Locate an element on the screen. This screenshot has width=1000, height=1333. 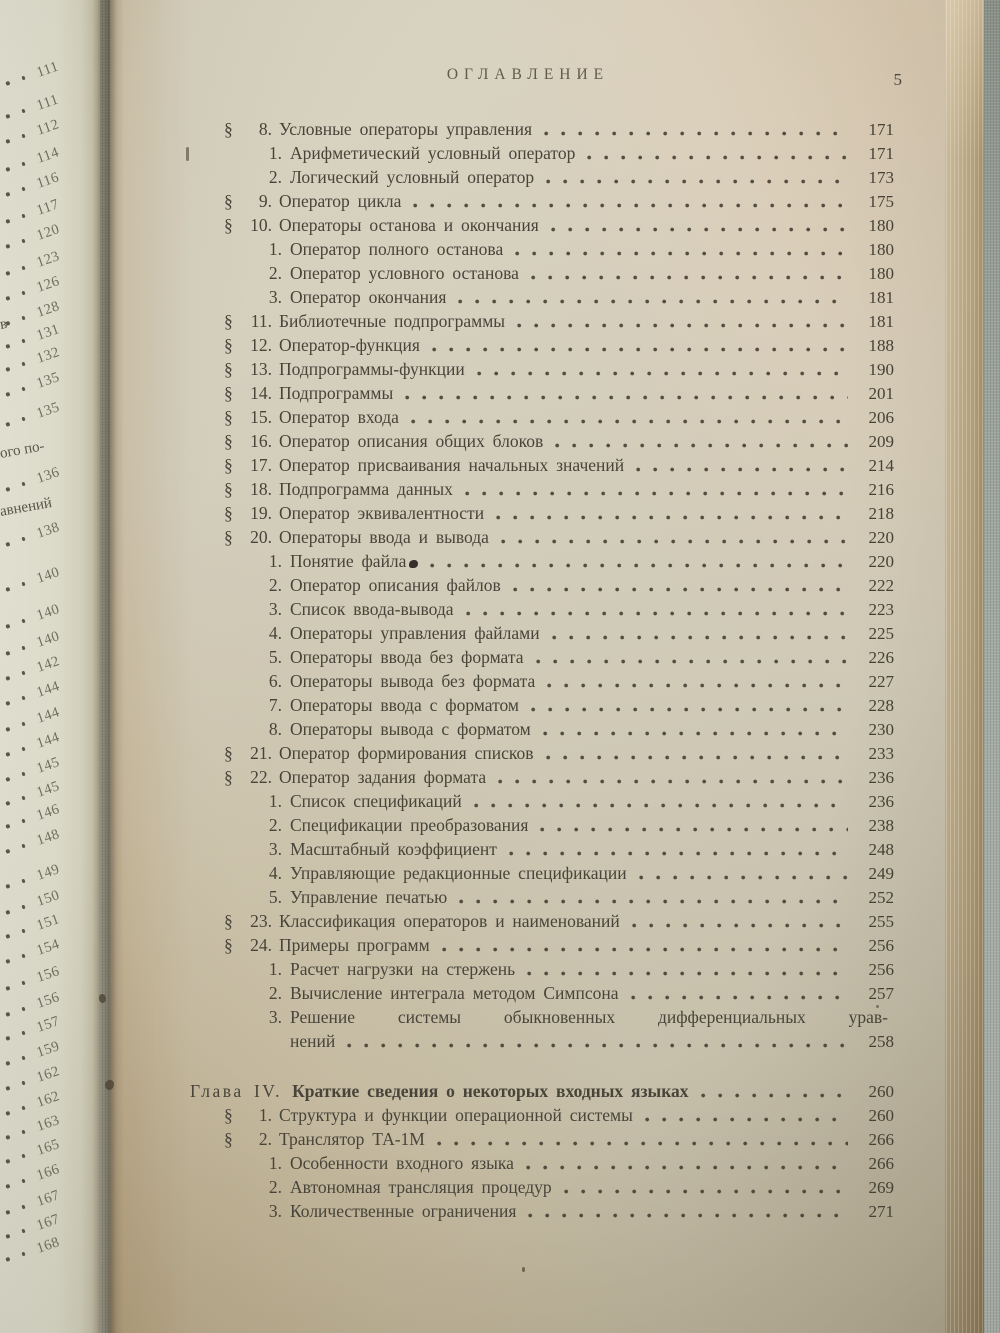
page-ref: 145 is located at coordinates (48, 789).